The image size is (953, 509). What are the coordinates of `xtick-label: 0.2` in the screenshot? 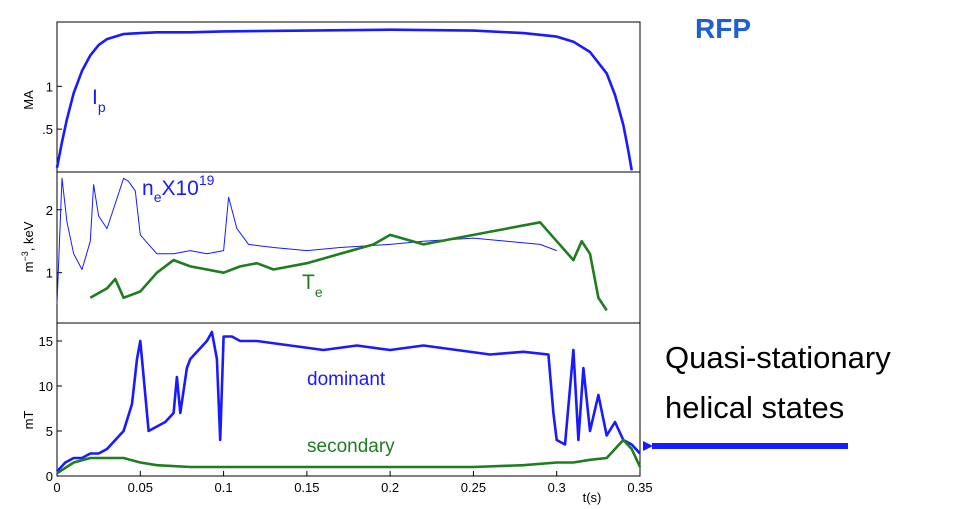 It's located at (390, 487).